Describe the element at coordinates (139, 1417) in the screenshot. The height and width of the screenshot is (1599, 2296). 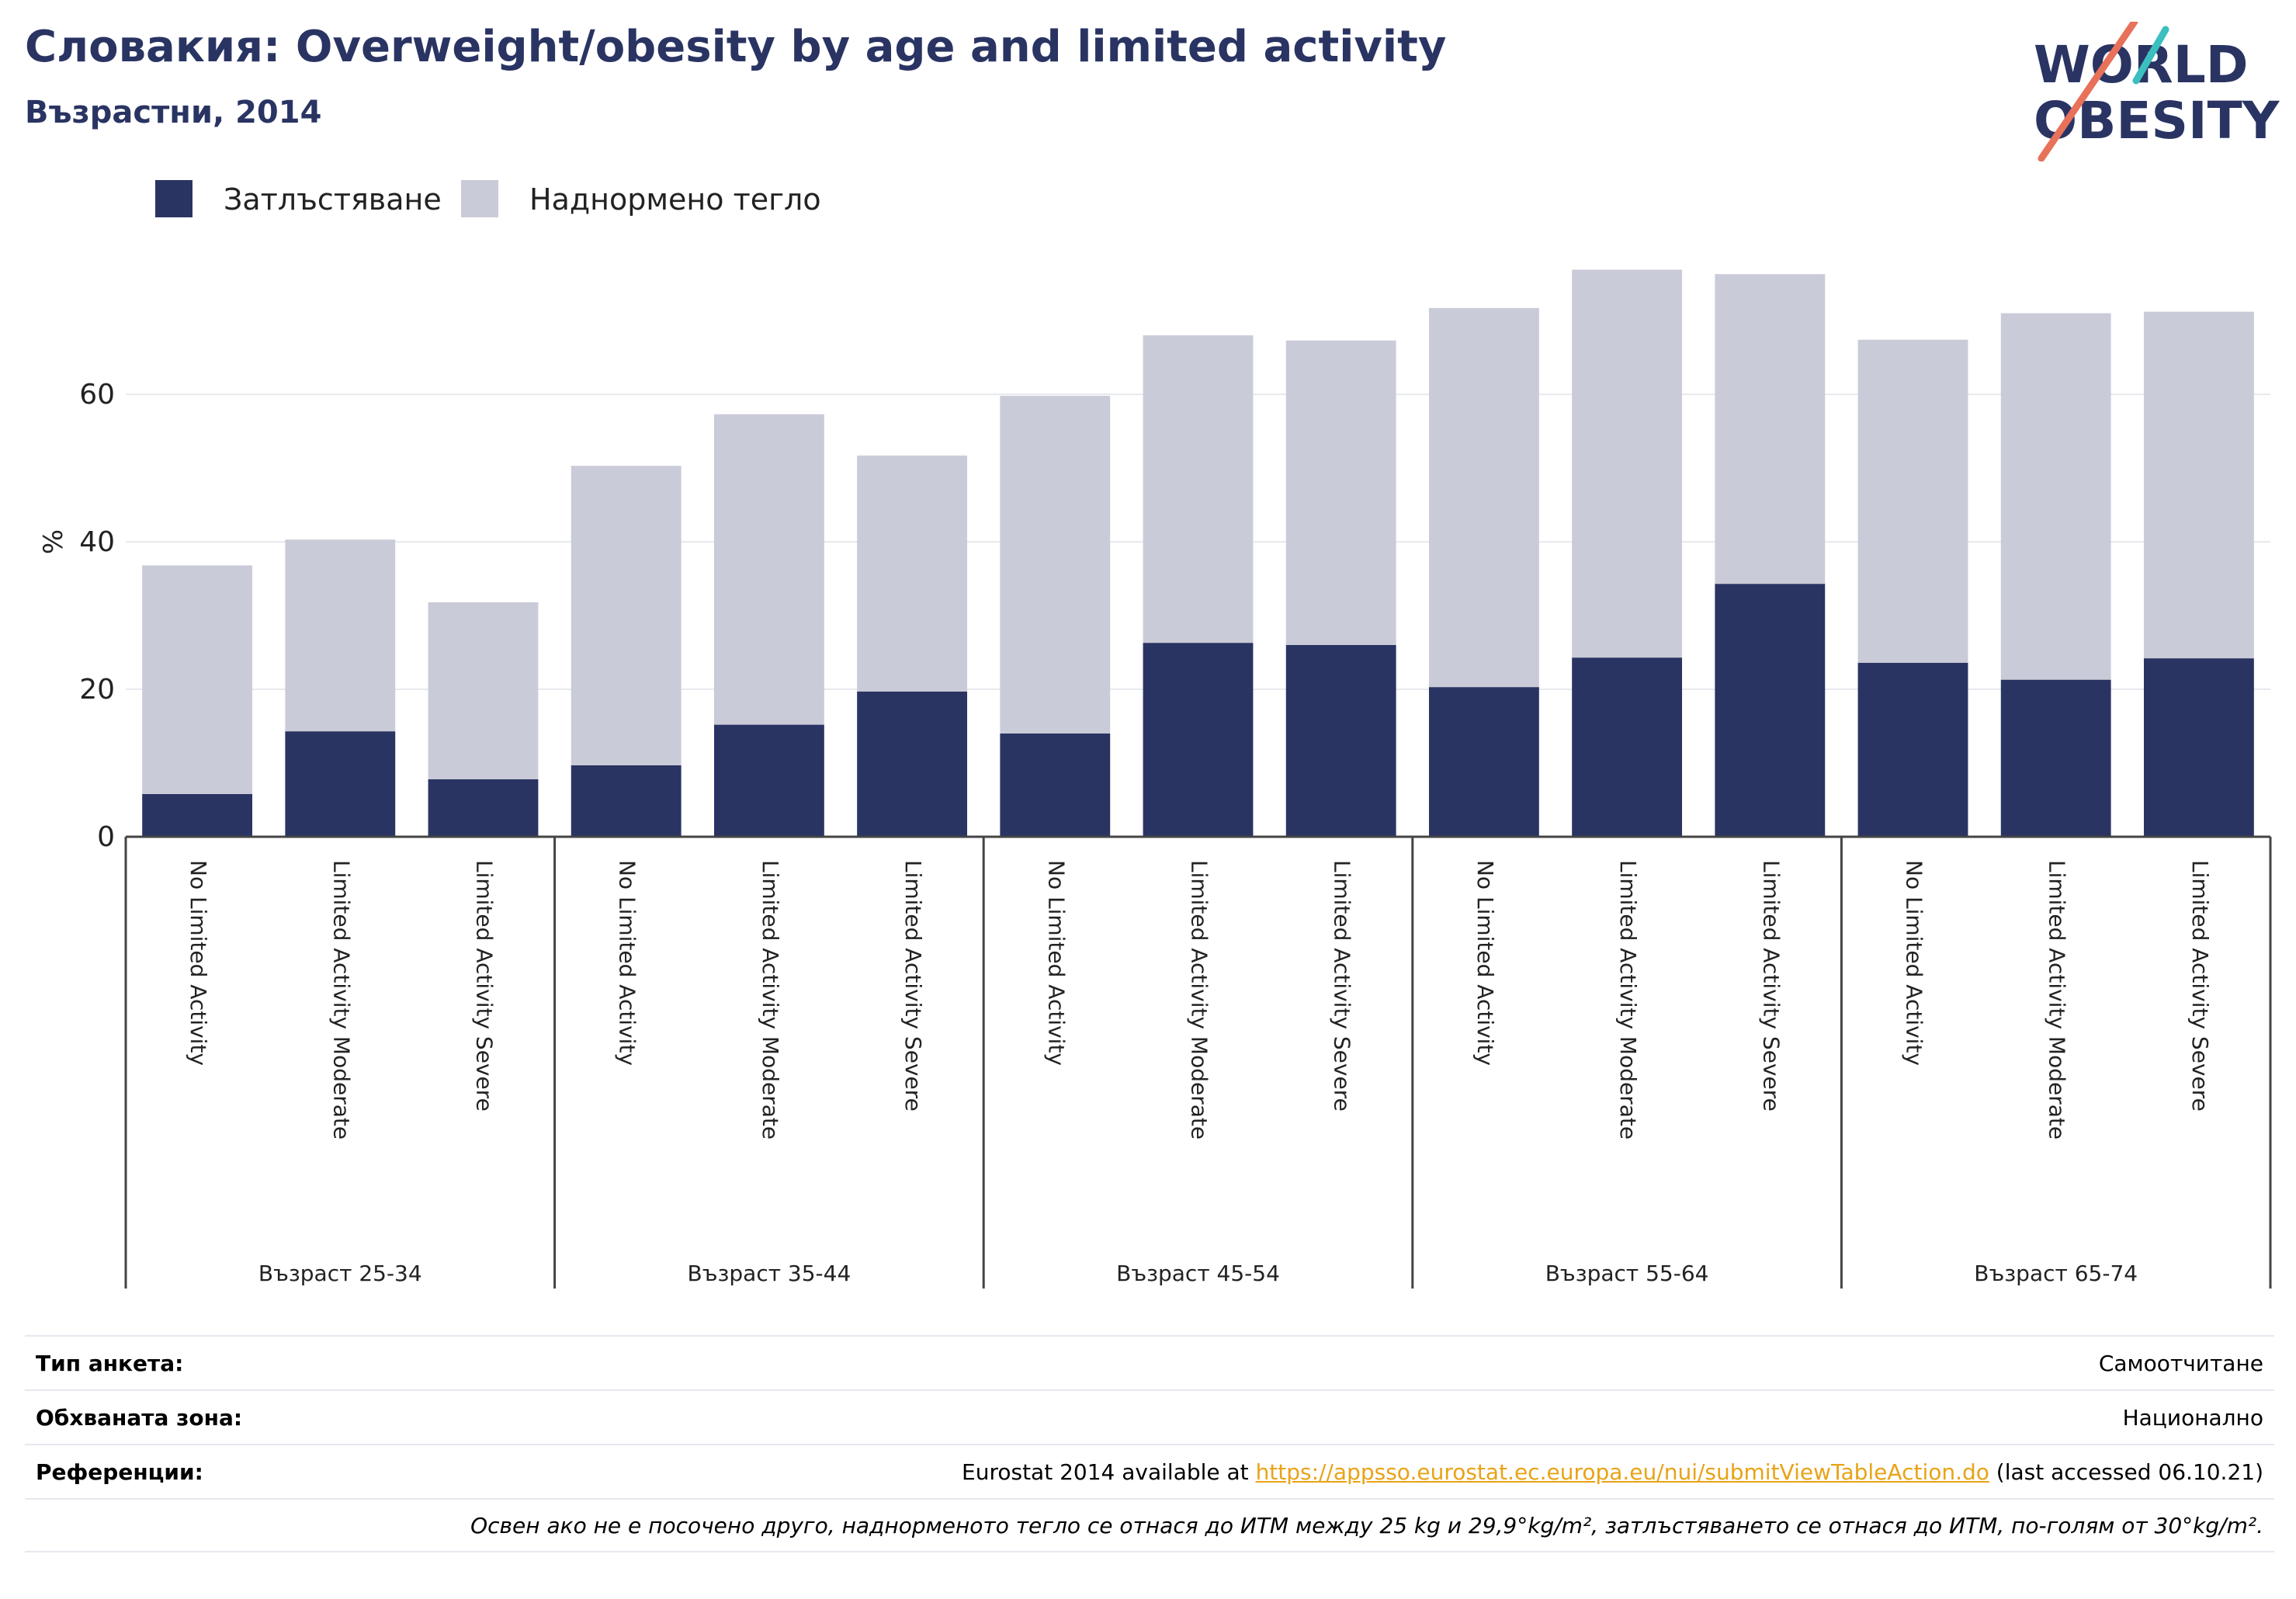
I see `coverage-label: Обхваната зона:` at that location.